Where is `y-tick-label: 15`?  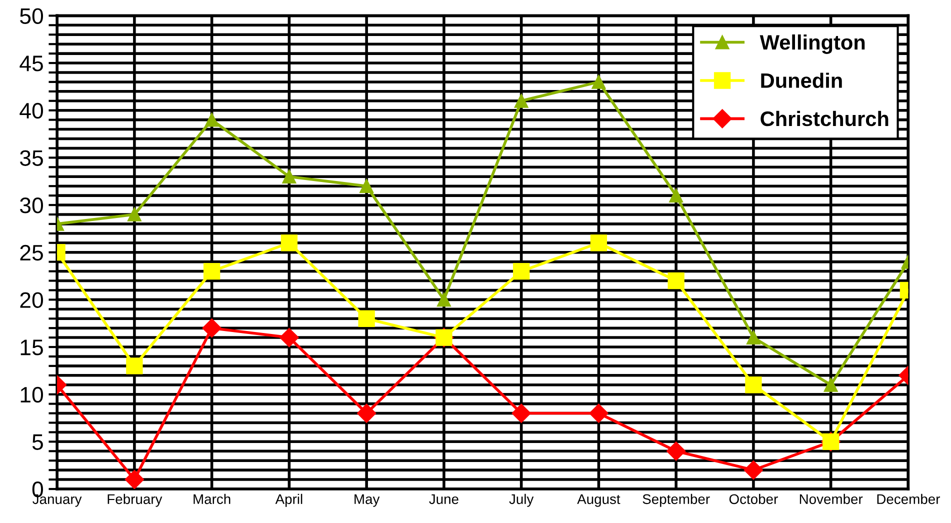
y-tick-label: 15 is located at coordinates (31, 348).